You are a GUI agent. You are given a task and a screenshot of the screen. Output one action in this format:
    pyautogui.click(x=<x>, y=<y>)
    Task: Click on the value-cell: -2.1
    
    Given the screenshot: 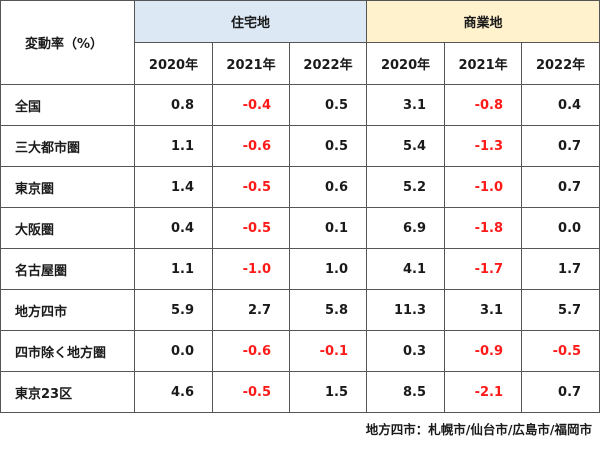 What is the action you would take?
    pyautogui.click(x=483, y=392)
    